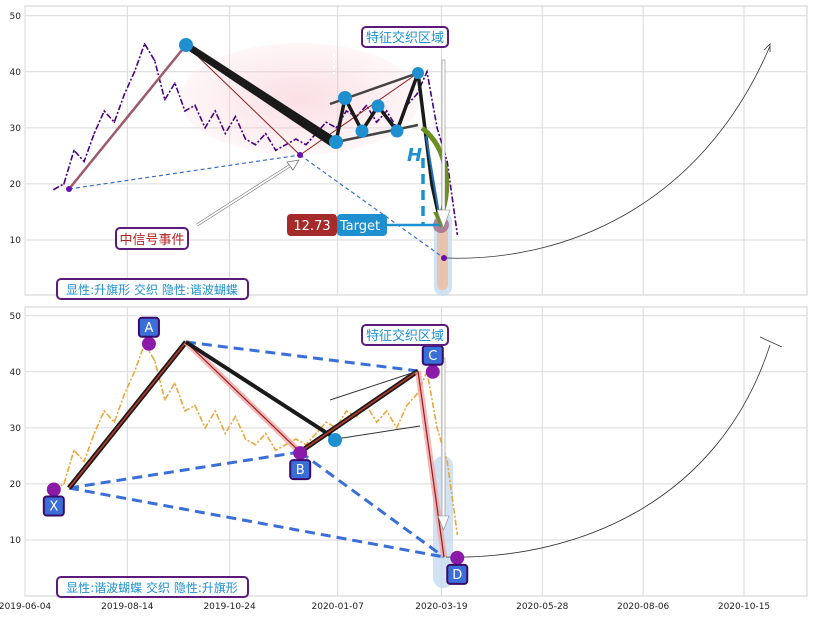 This screenshot has height=617, width=813. Describe the element at coordinates (359, 114) in the screenshot. I see `top-thin-line-b` at that location.